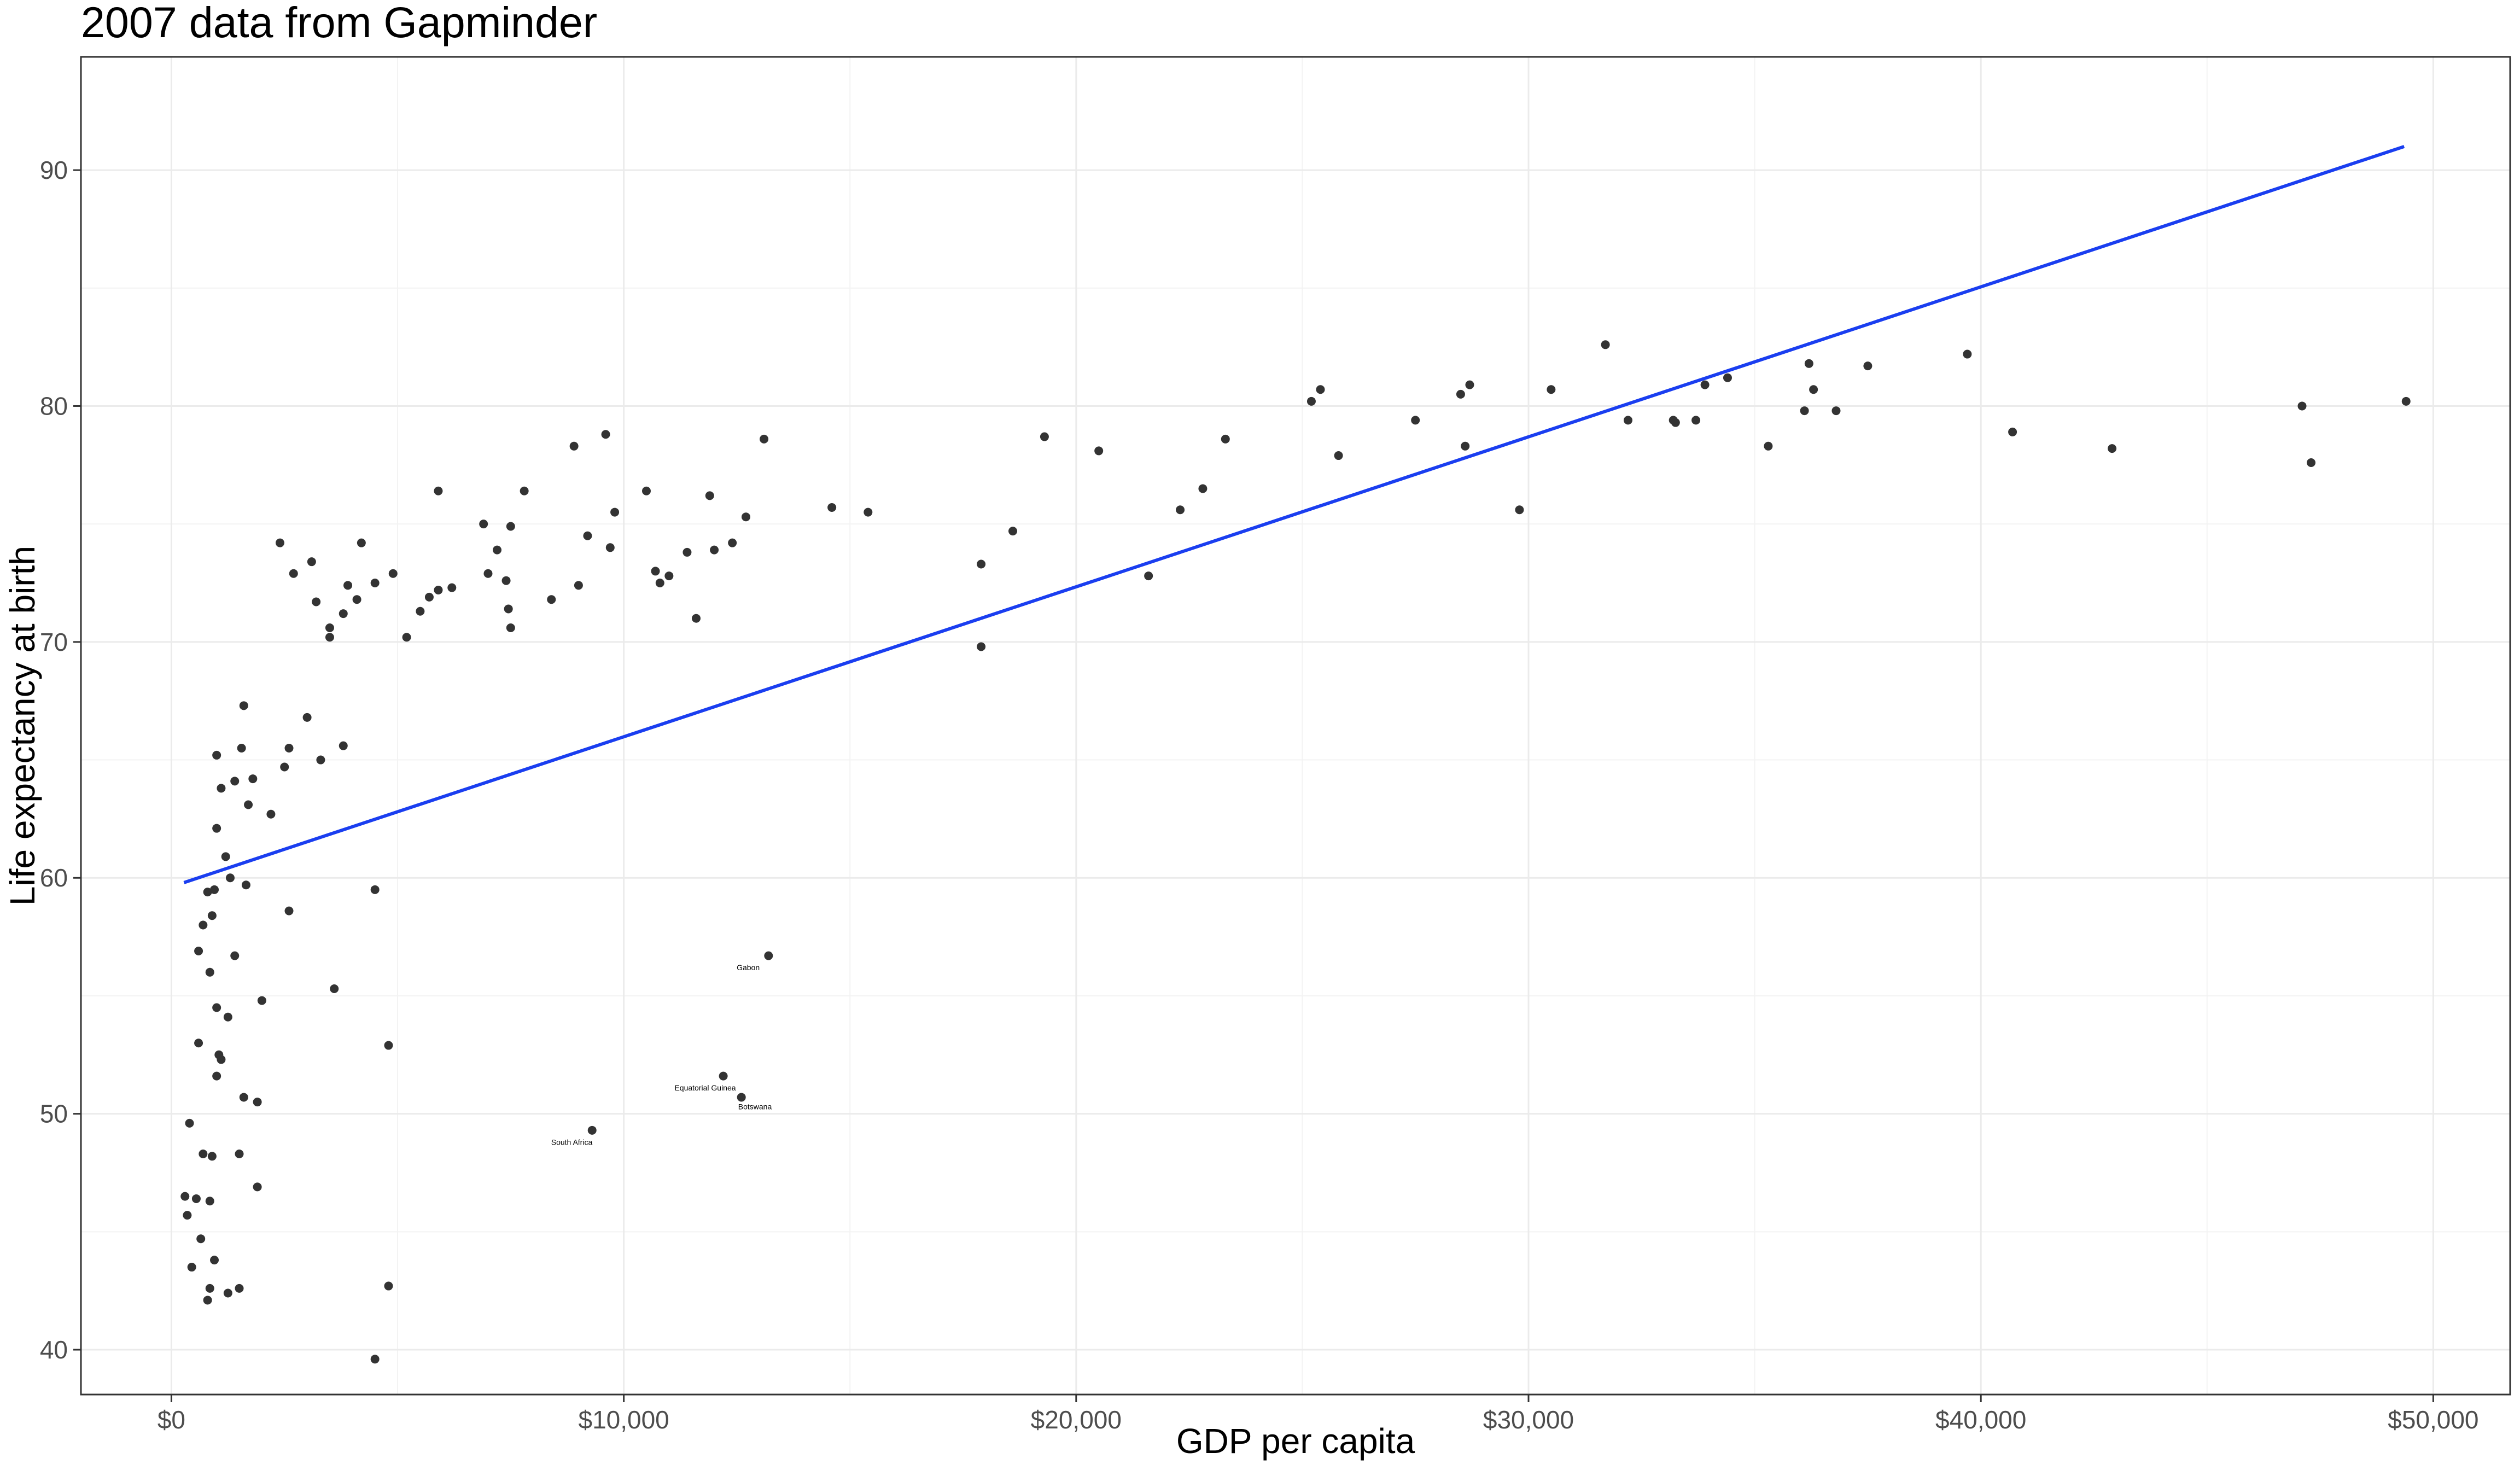 The width and height of the screenshot is (2520, 1470). I want to click on y-tick-label: 80, so click(54, 406).